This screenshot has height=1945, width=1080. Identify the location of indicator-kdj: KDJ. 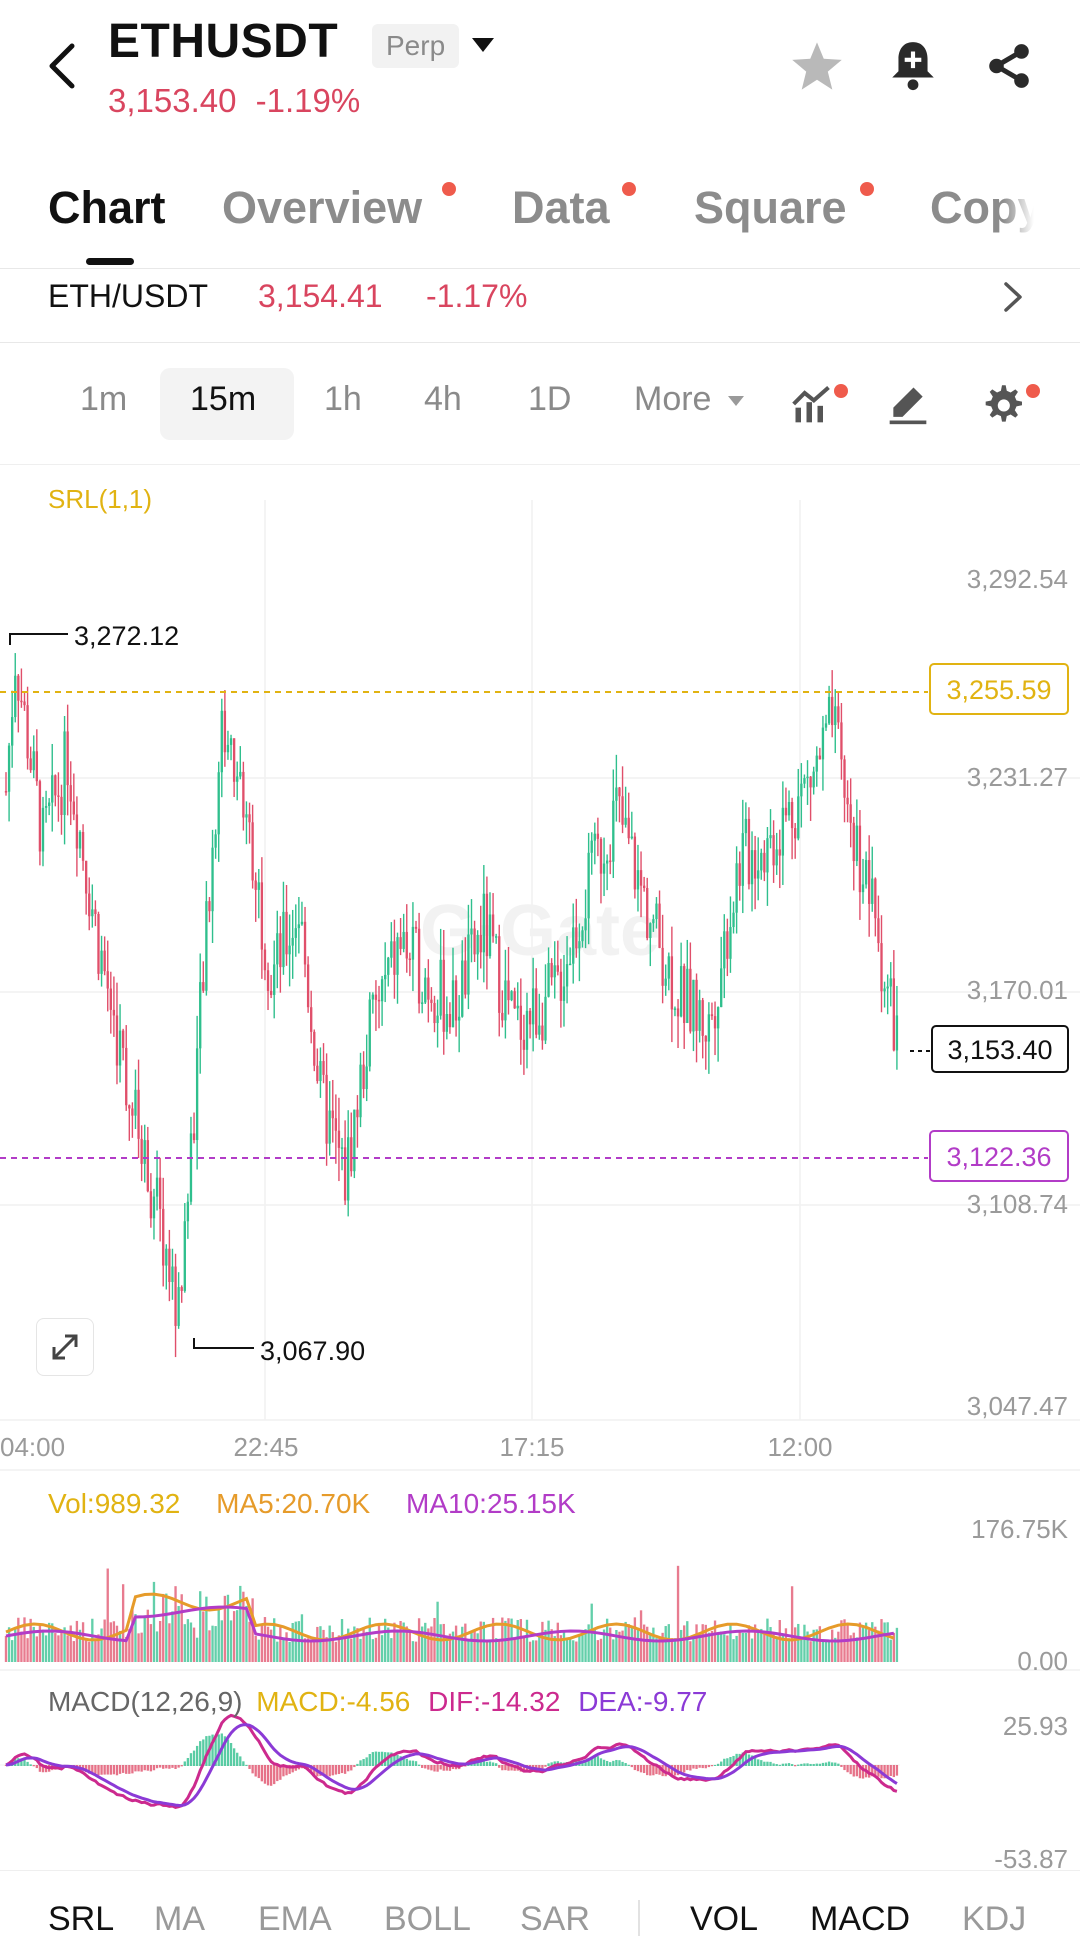
(994, 1919).